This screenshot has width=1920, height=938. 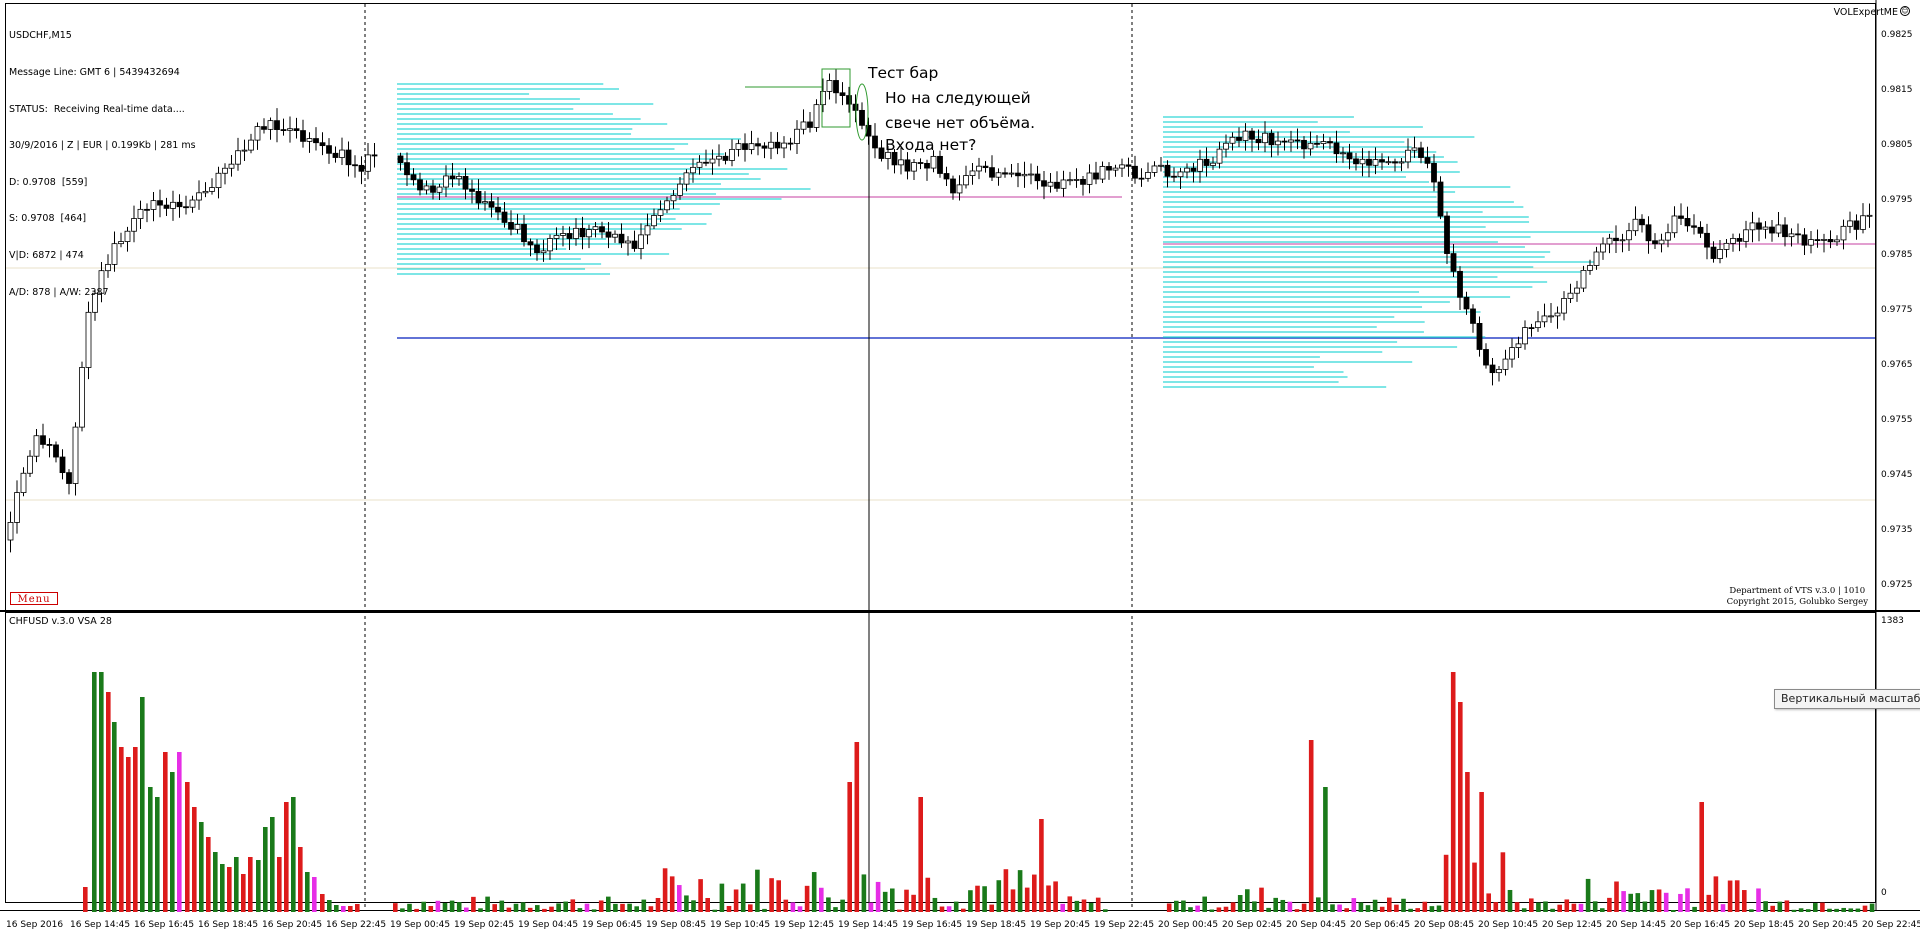 I want to click on vertical-scale-tooltip: Вертикальный масштаб, so click(x=1847, y=699).